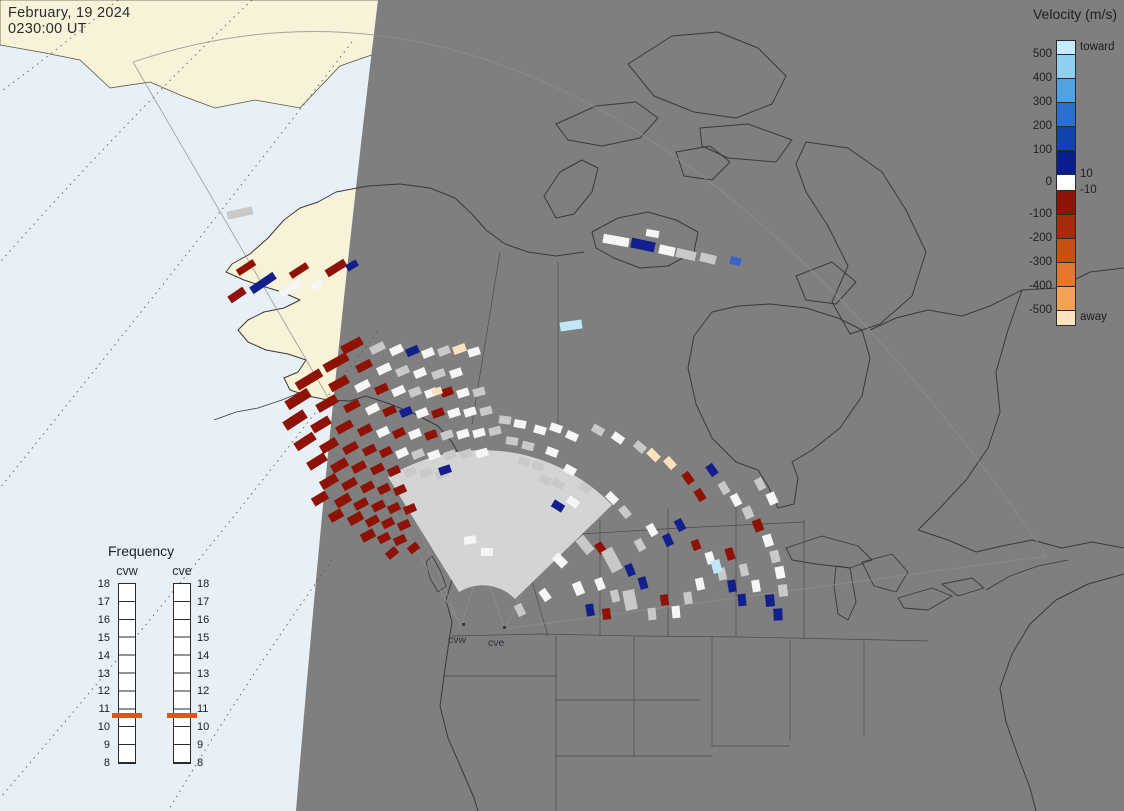 The height and width of the screenshot is (811, 1124). I want to click on velocity-tick-label: -300, so click(1040, 262).